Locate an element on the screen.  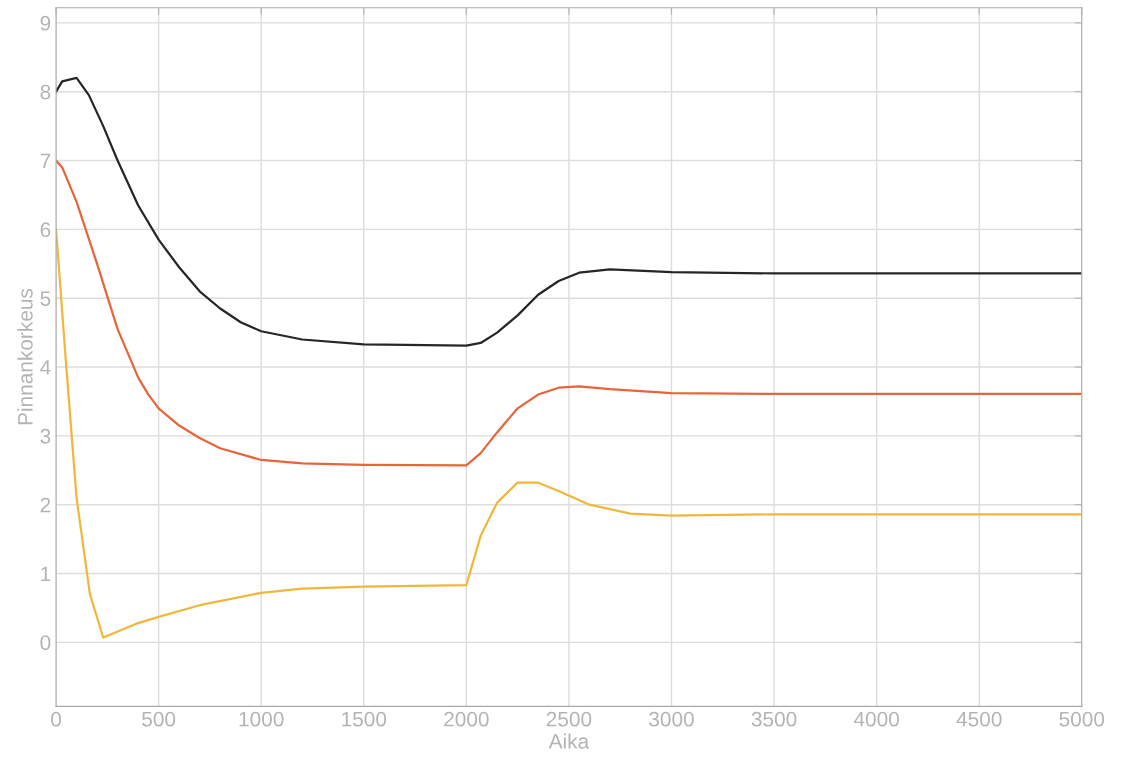
x-tick-label: 2500 is located at coordinates (569, 719).